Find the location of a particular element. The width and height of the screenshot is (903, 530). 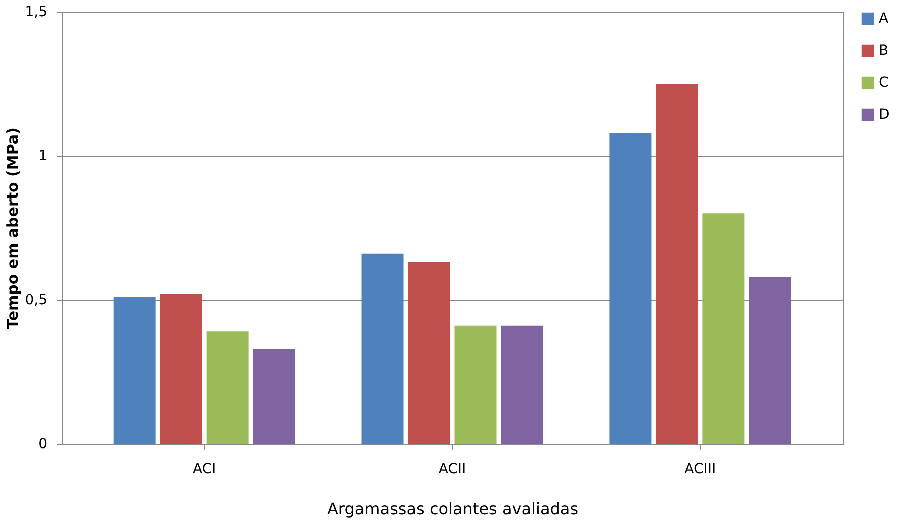

legend-label: A is located at coordinates (884, 19).